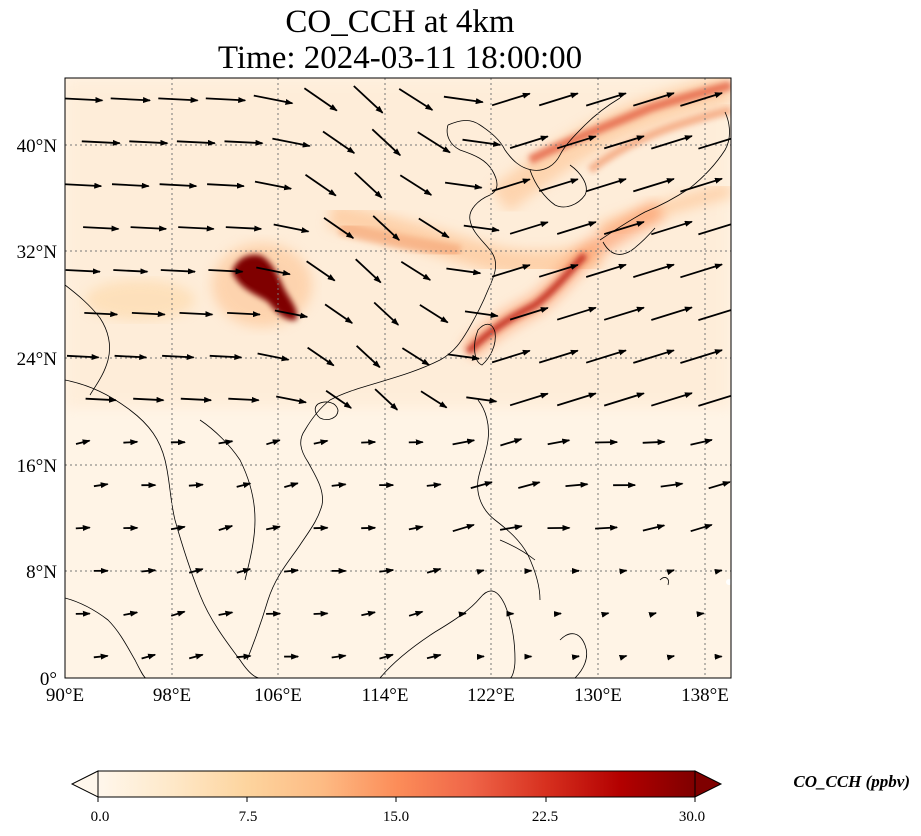  Describe the element at coordinates (490, 797) in the screenshot. I see `colorbar: 0.0 7.5 15.0 22.5 30.0 CO_CCH (ppbv)` at that location.